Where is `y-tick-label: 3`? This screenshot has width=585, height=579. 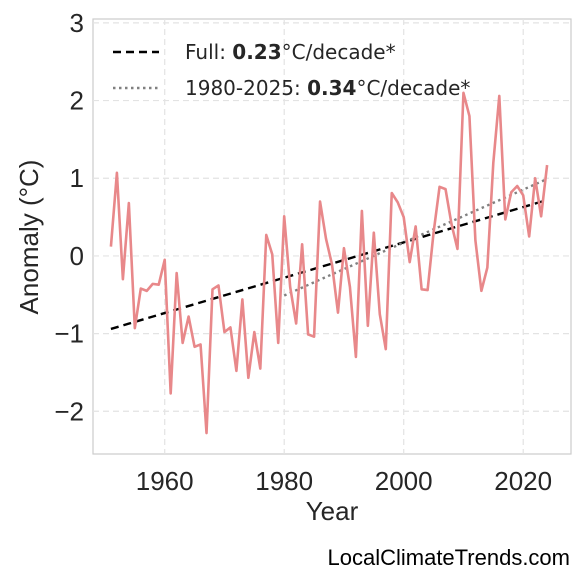
y-tick-label: 3 is located at coordinates (77, 23).